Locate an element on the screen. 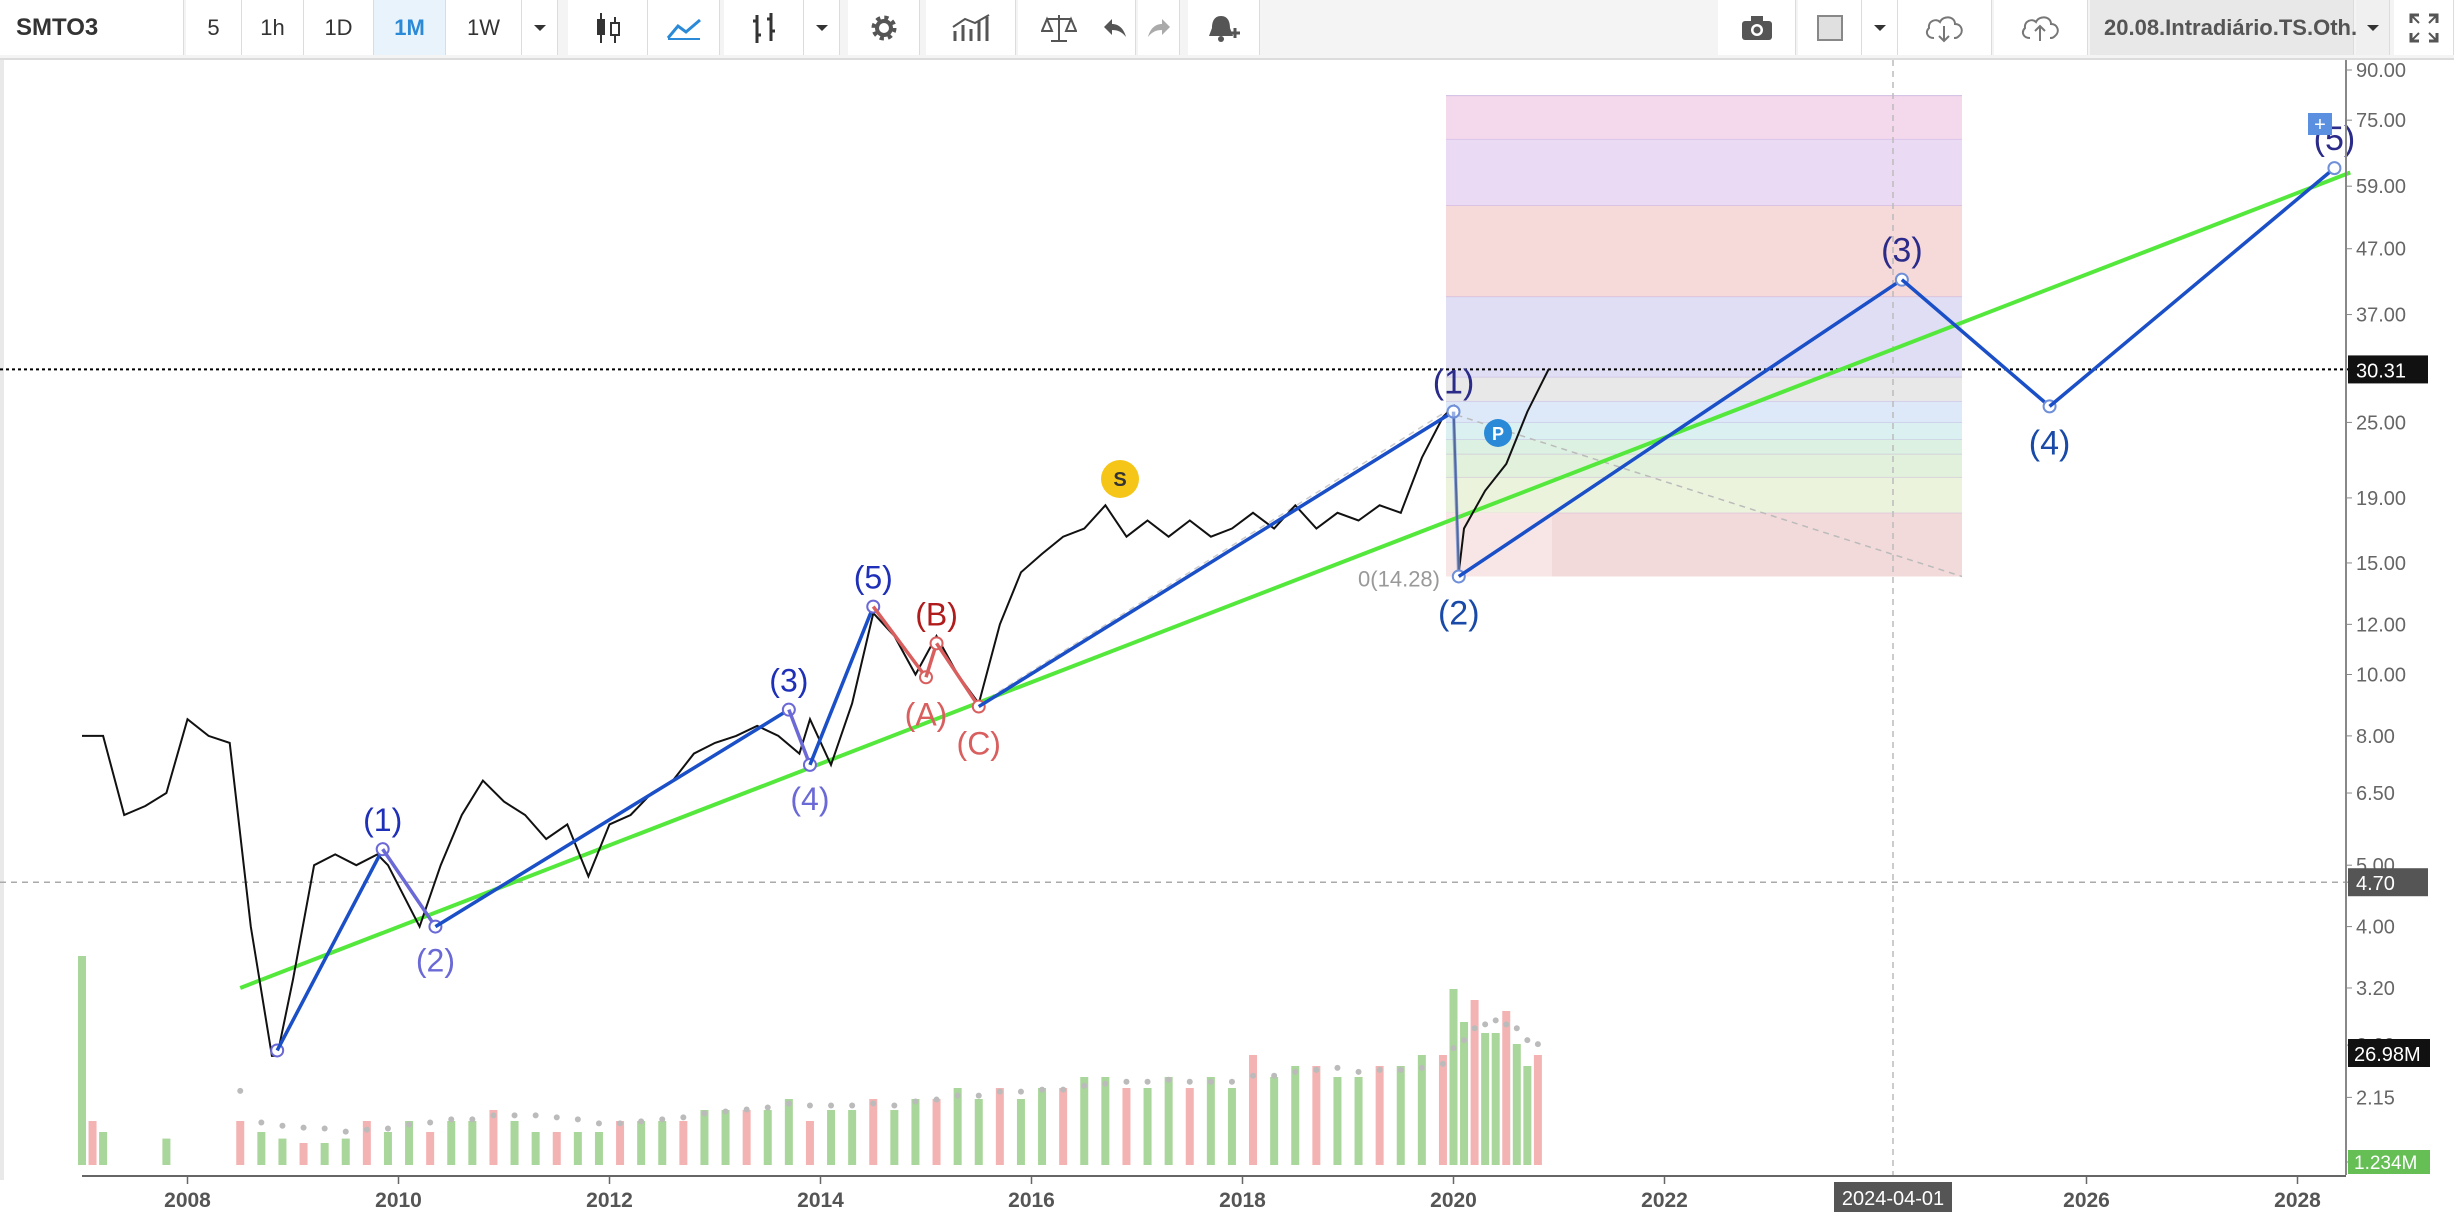  price-tick-label: 10.00 is located at coordinates (2381, 675).